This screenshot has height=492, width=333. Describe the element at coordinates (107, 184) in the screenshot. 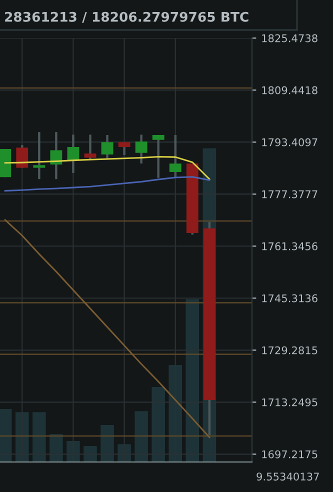

I see `line-series` at that location.